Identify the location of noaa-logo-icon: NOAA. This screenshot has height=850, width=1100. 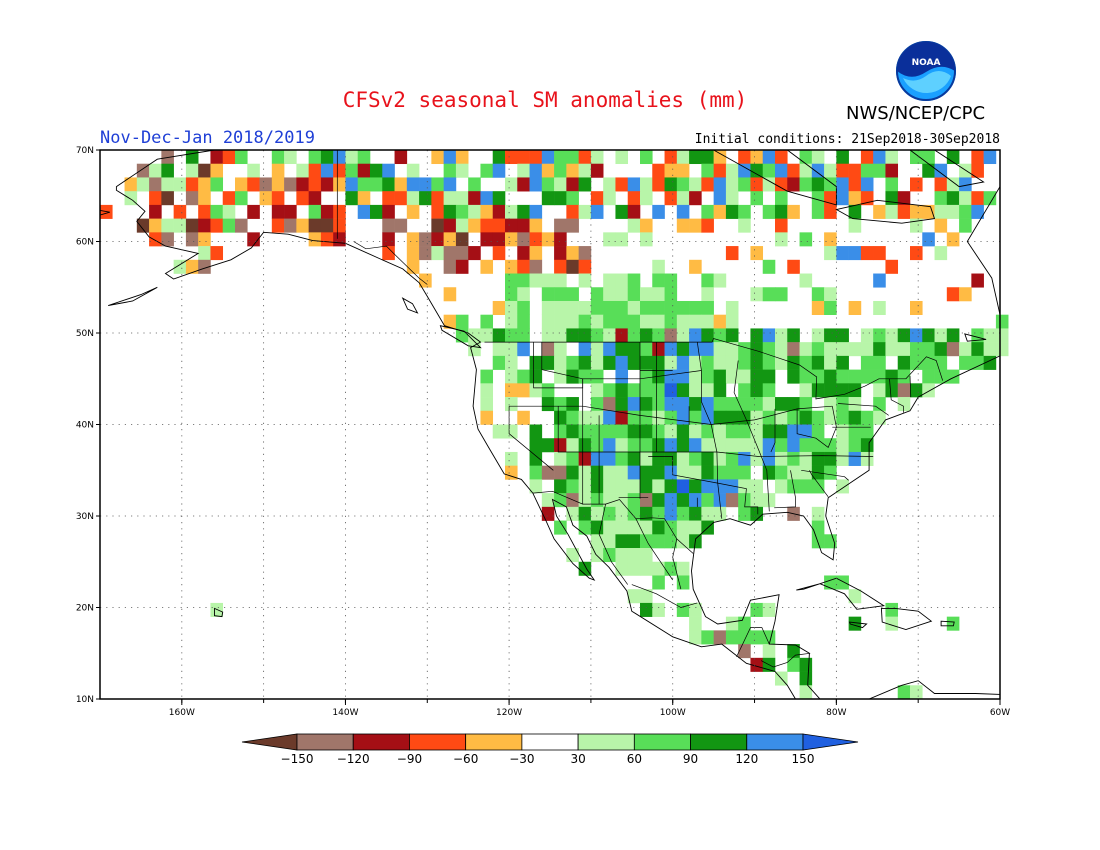
(926, 71).